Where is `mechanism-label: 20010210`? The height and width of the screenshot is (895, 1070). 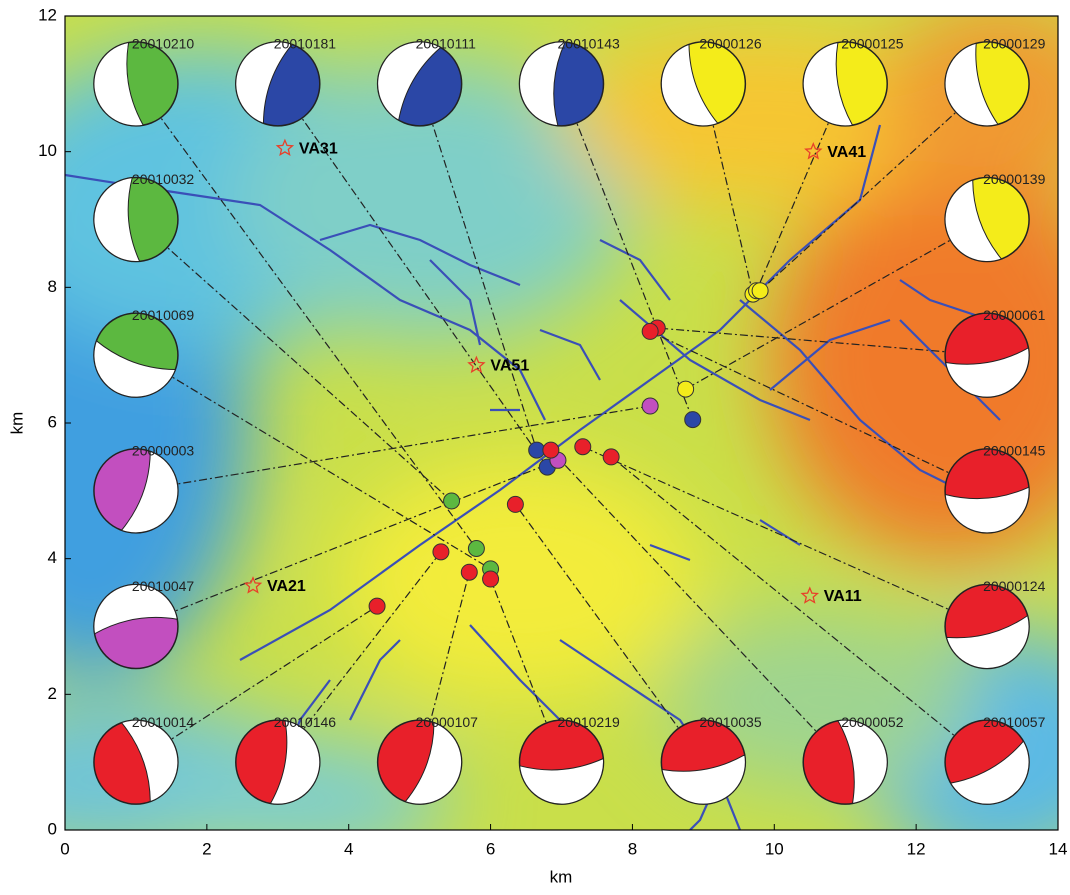
mechanism-label: 20010210 is located at coordinates (163, 44).